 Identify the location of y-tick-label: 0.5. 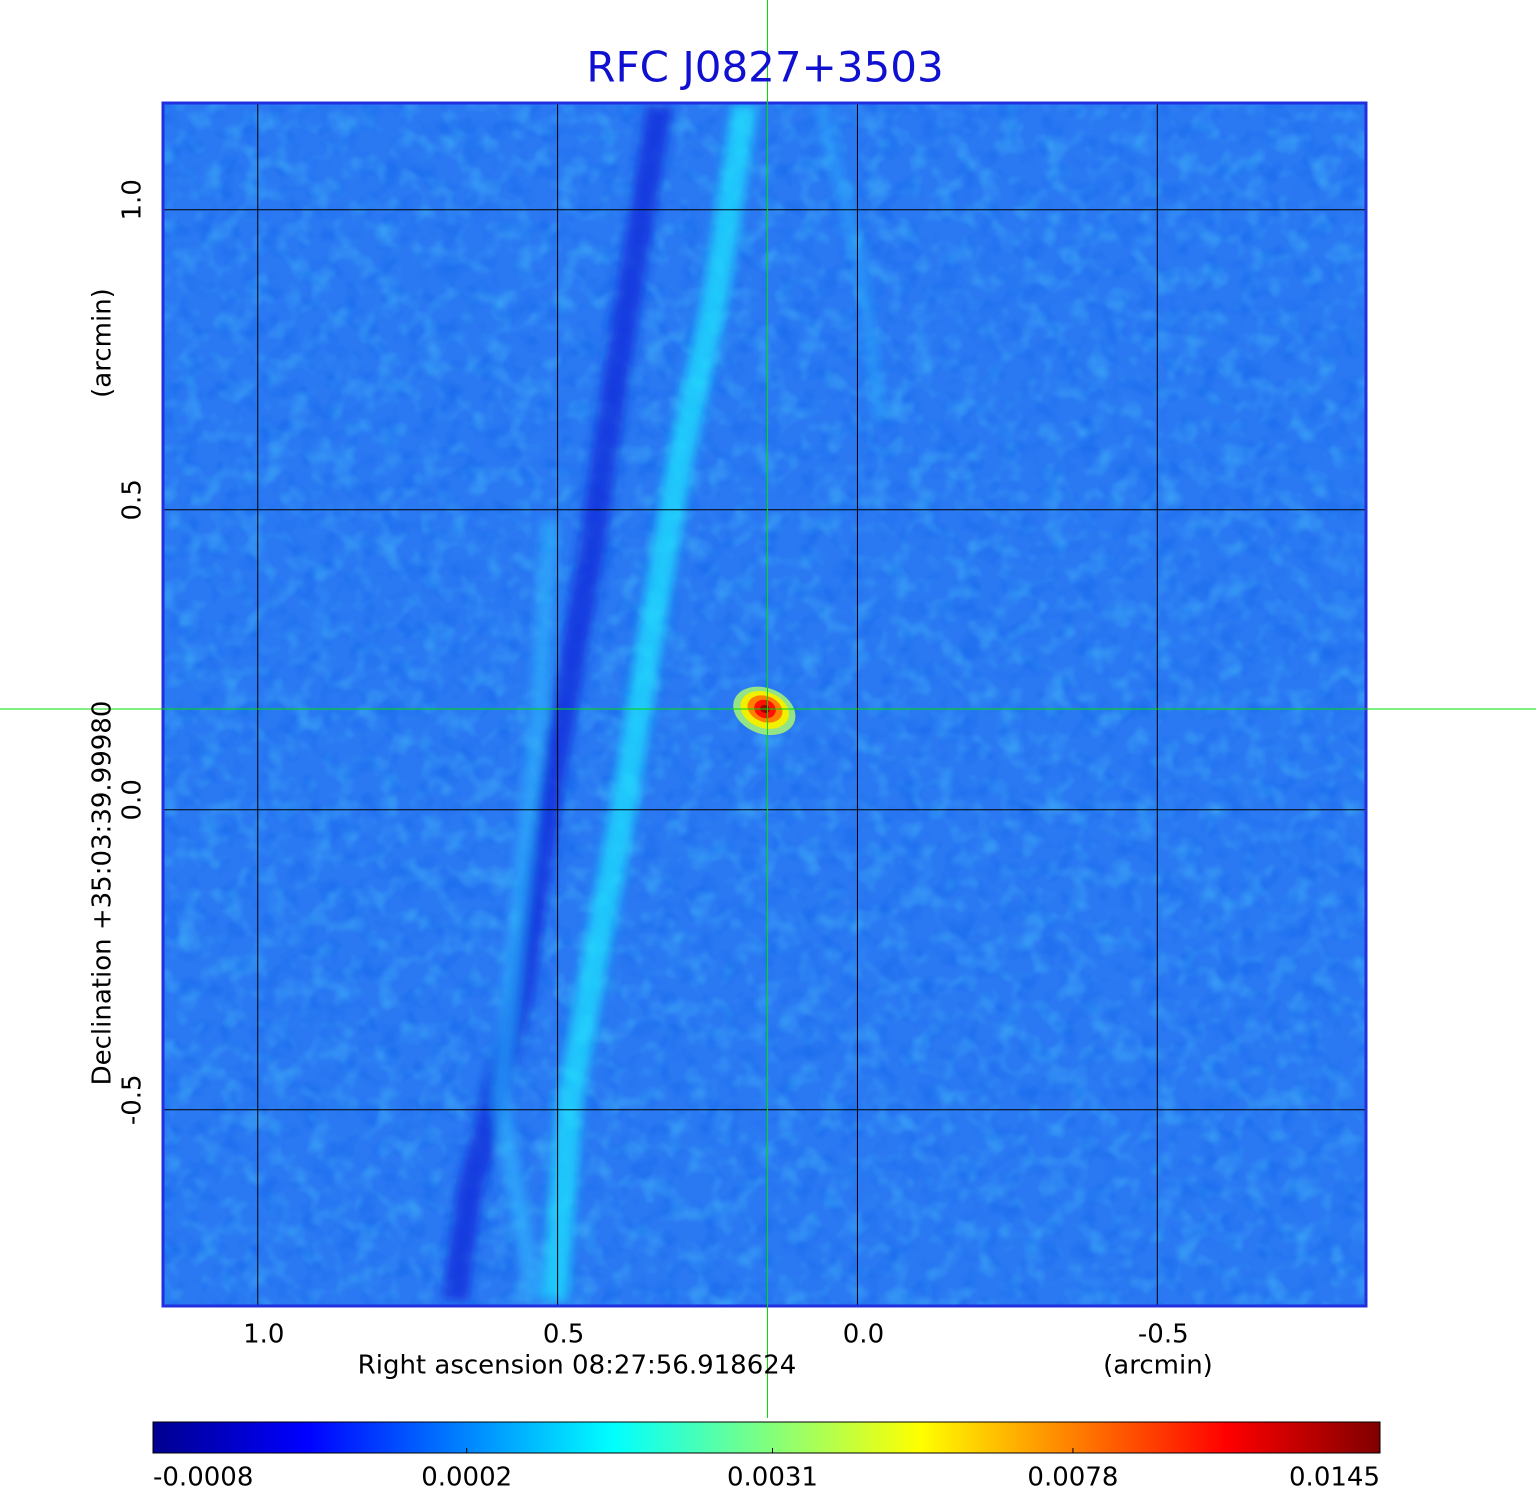
(133, 499).